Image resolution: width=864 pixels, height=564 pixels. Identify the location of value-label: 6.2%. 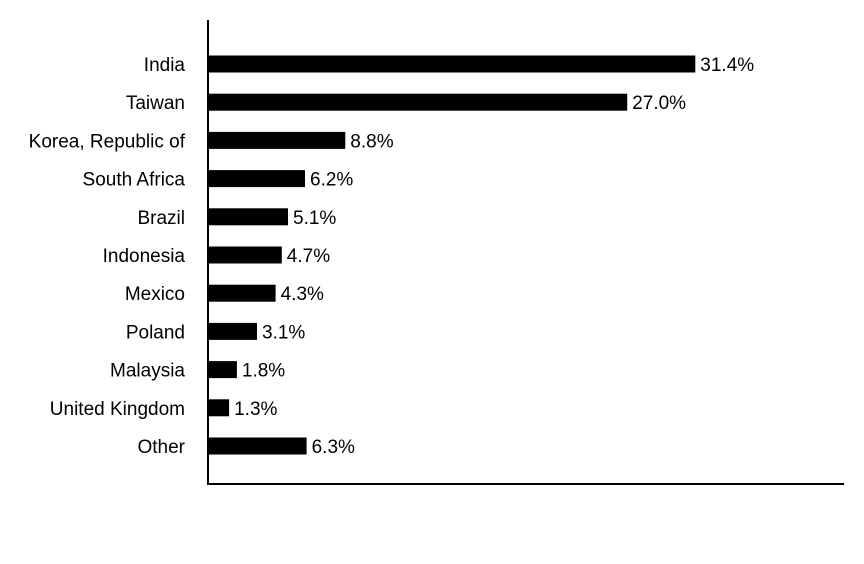
(331, 180).